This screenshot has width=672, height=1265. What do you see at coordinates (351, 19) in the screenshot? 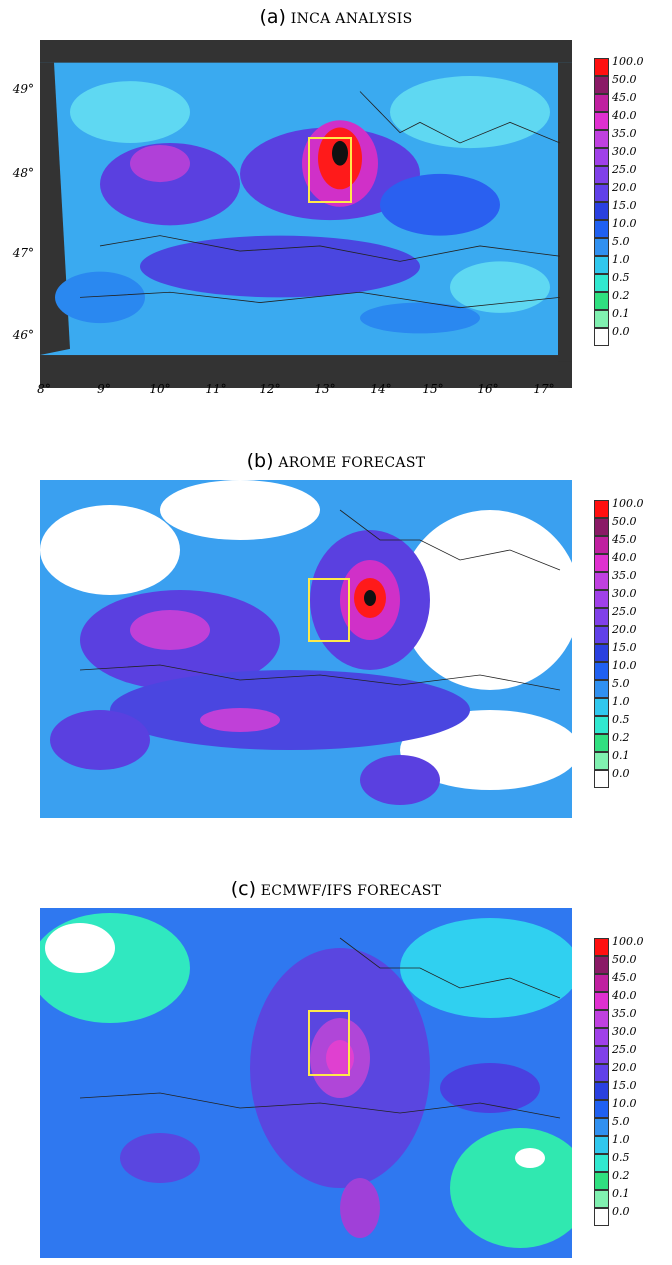
I see `panel-label: INCA ANALYSIS` at bounding box center [351, 19].